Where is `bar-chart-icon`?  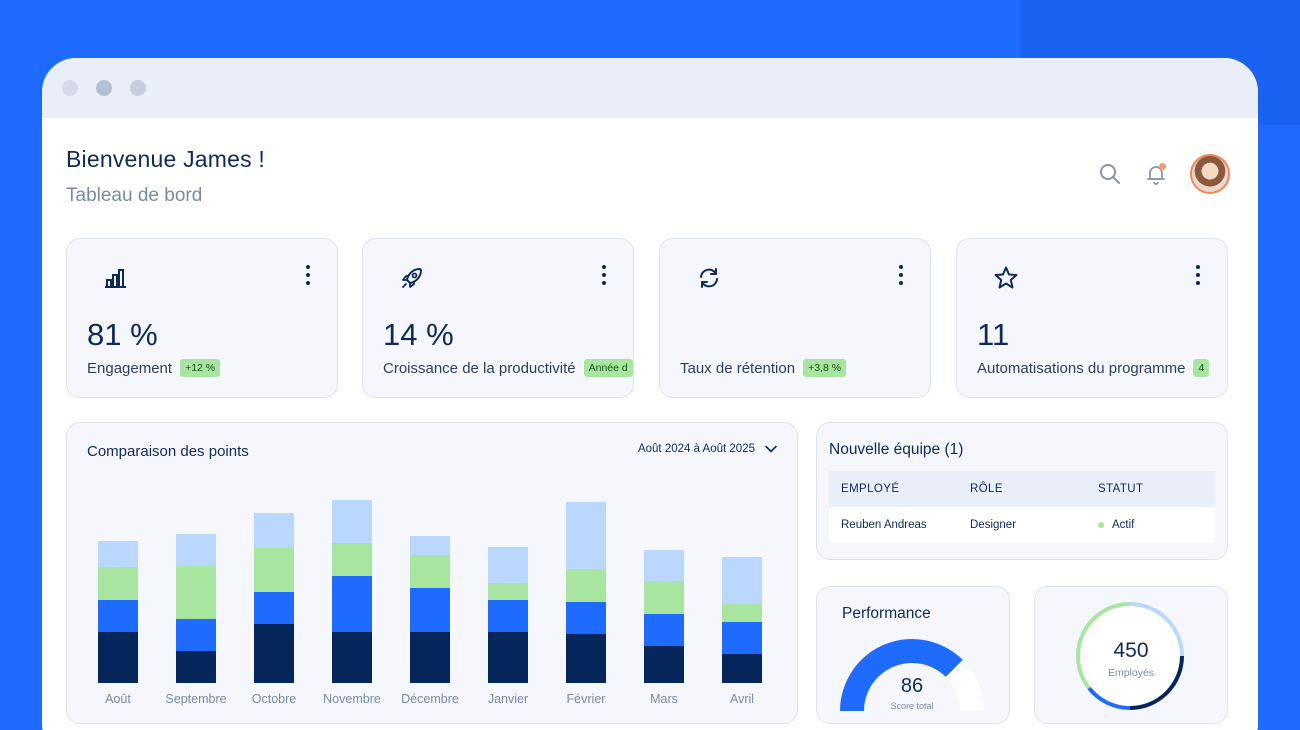
bar-chart-icon is located at coordinates (116, 278).